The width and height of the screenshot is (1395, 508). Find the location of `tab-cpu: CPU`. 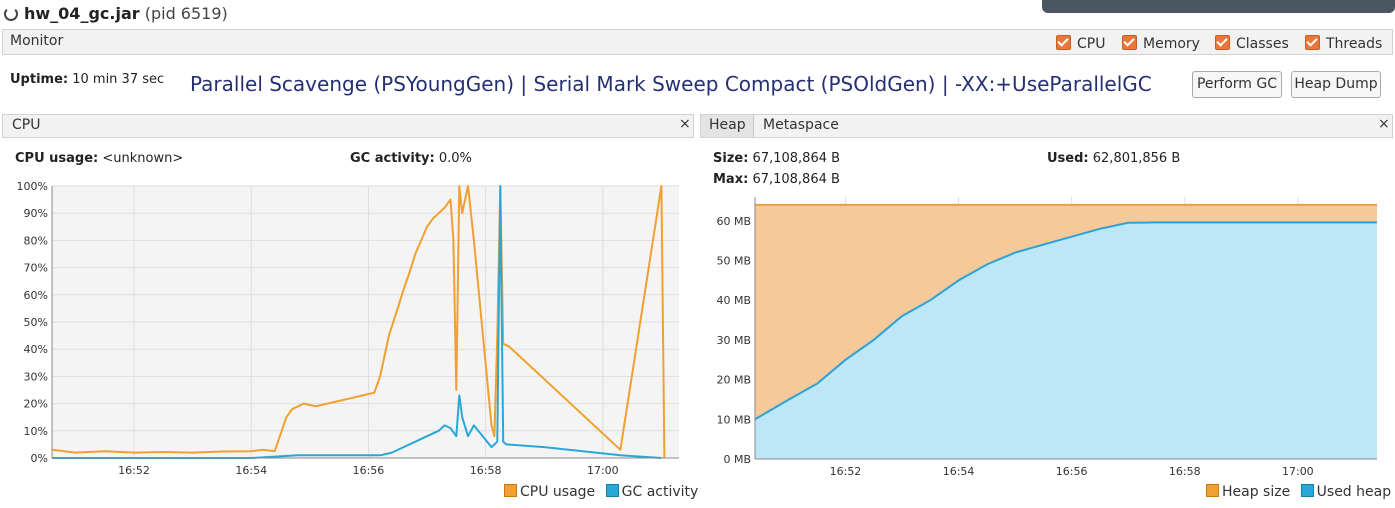

tab-cpu: CPU is located at coordinates (26, 125).